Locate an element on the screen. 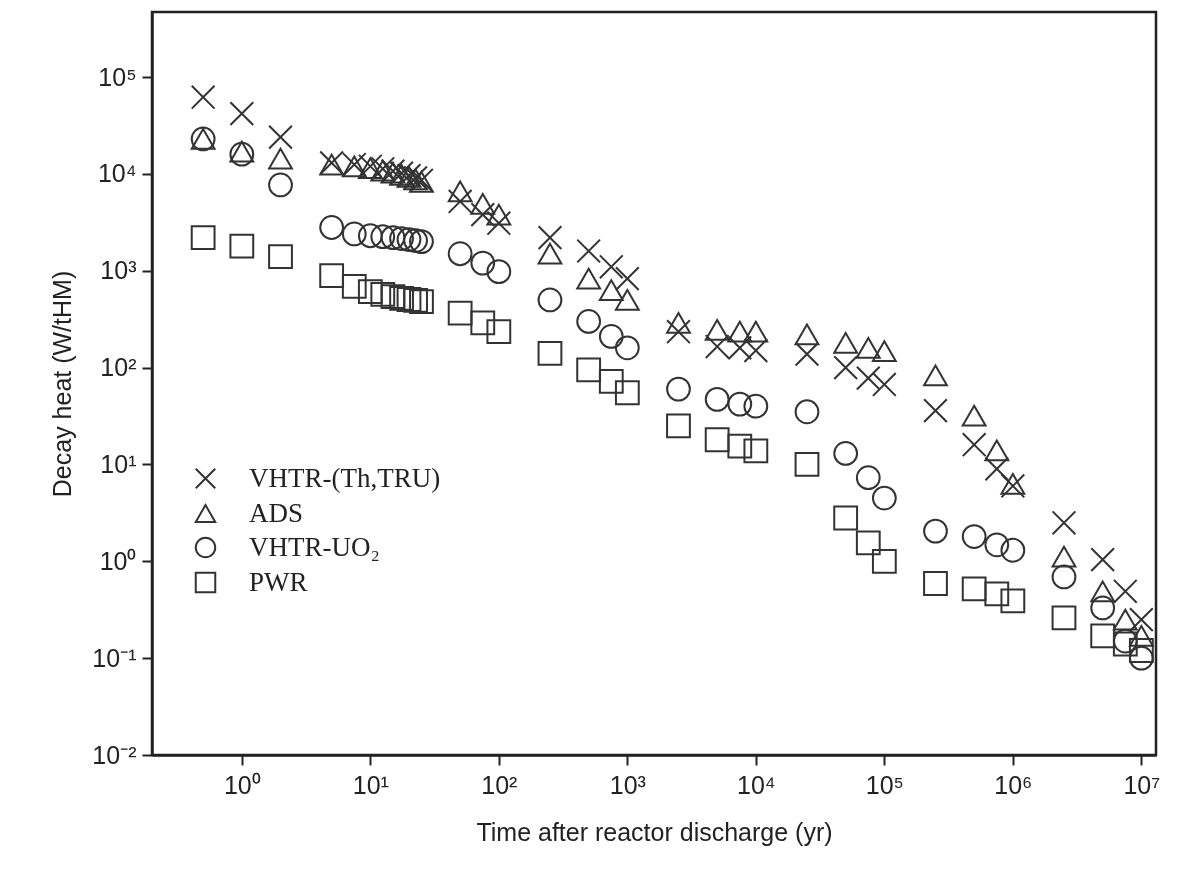  x-tick-label: 10⁷ is located at coordinates (1142, 784).